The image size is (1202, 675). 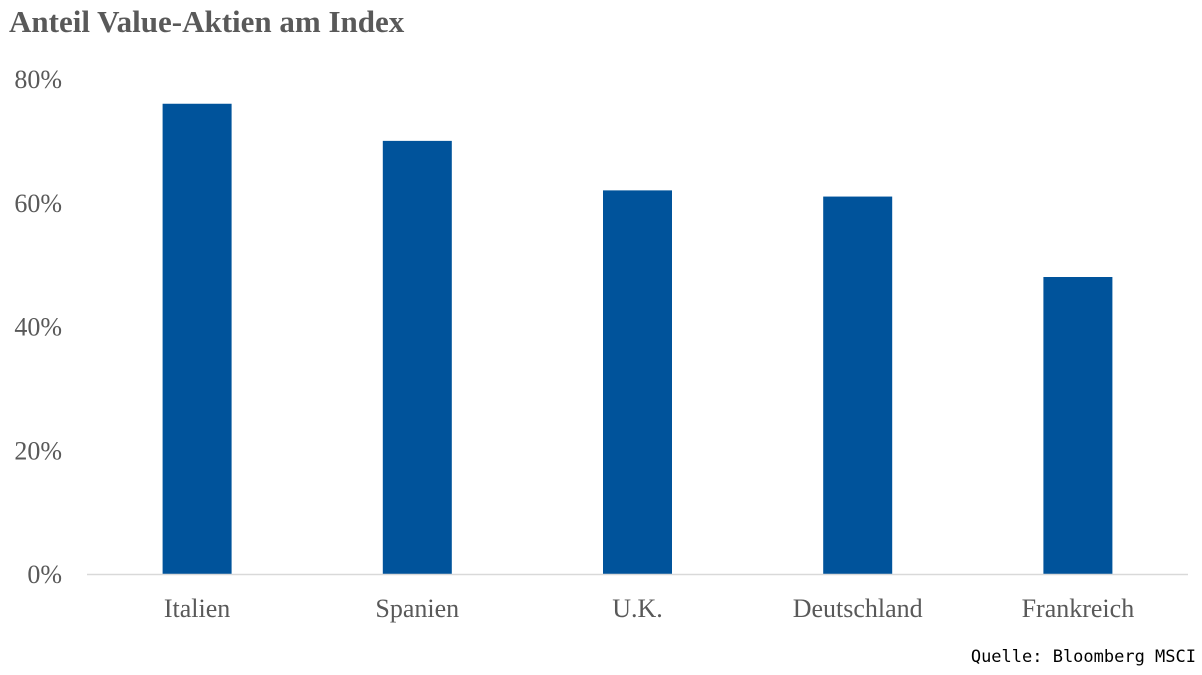 I want to click on bar-u-k, so click(x=637, y=382).